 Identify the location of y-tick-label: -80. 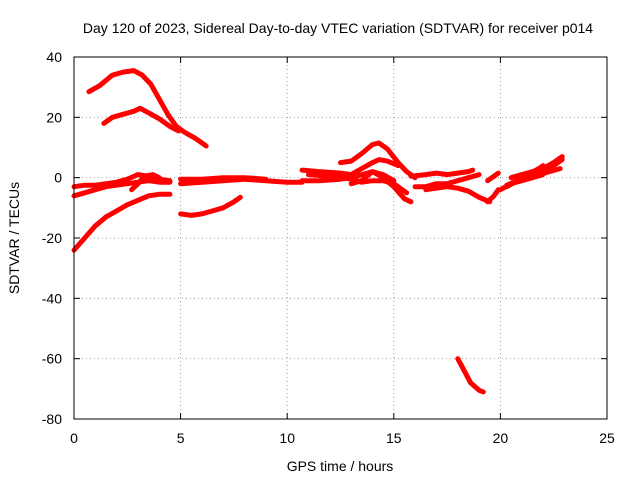
(52, 419).